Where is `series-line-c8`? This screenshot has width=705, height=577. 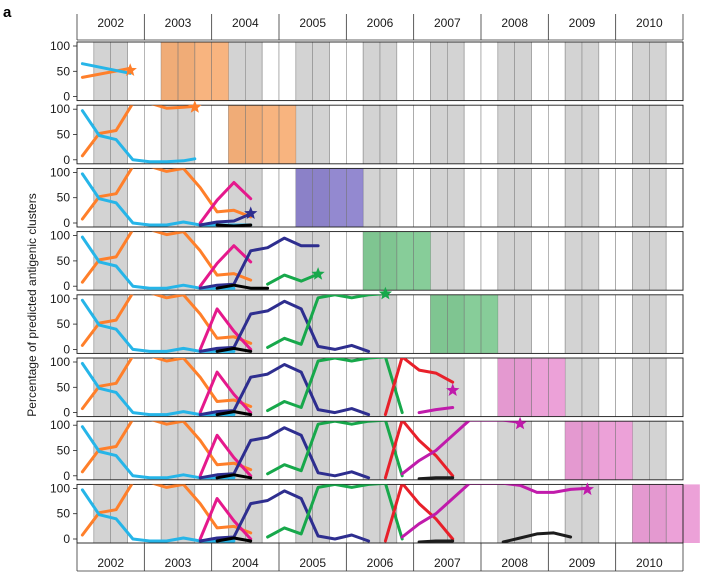 series-line-c8 is located at coordinates (436, 410).